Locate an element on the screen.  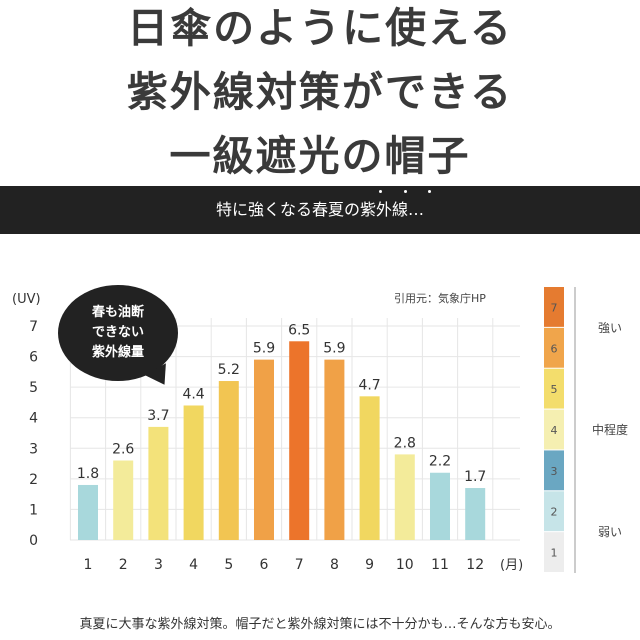
headline-line-2: 紫外線対策ができる is located at coordinates (320, 92).